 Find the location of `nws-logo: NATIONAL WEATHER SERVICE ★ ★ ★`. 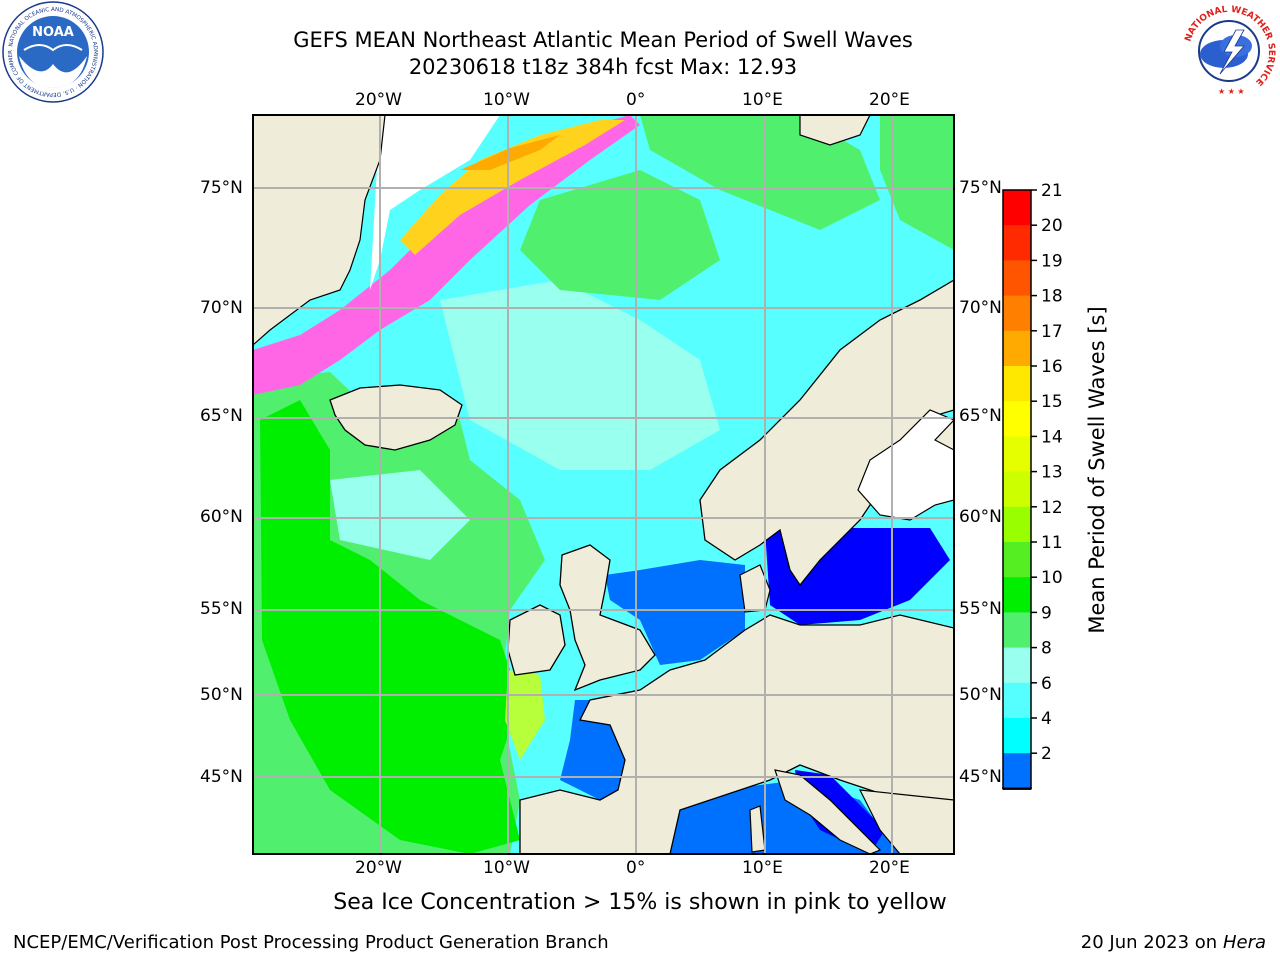

nws-logo: NATIONAL WEATHER SERVICE ★ ★ ★ is located at coordinates (1229, 51).